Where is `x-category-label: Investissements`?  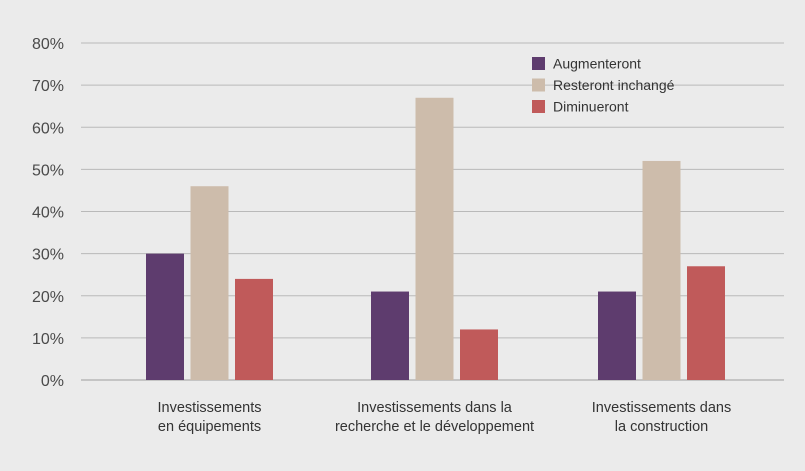
x-category-label: Investissements is located at coordinates (210, 408).